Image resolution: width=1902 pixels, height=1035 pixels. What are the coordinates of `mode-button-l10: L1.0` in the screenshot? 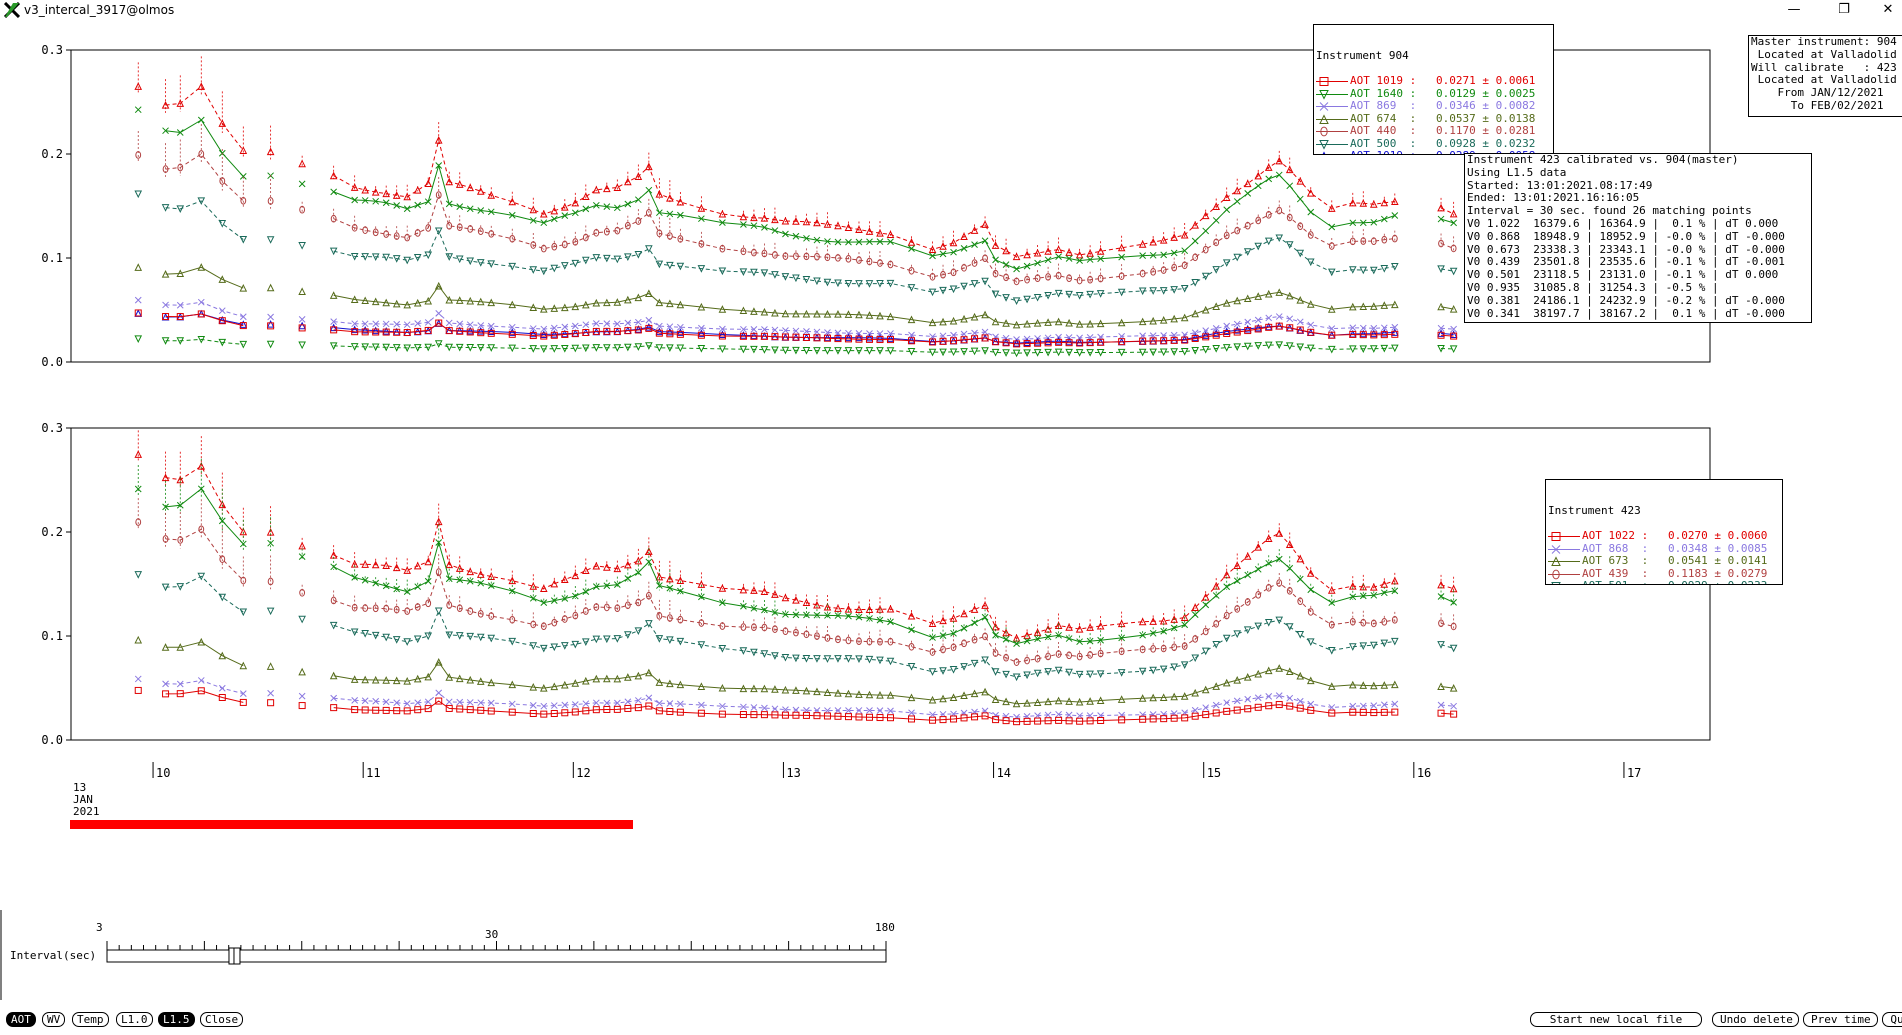 It's located at (134, 1019).